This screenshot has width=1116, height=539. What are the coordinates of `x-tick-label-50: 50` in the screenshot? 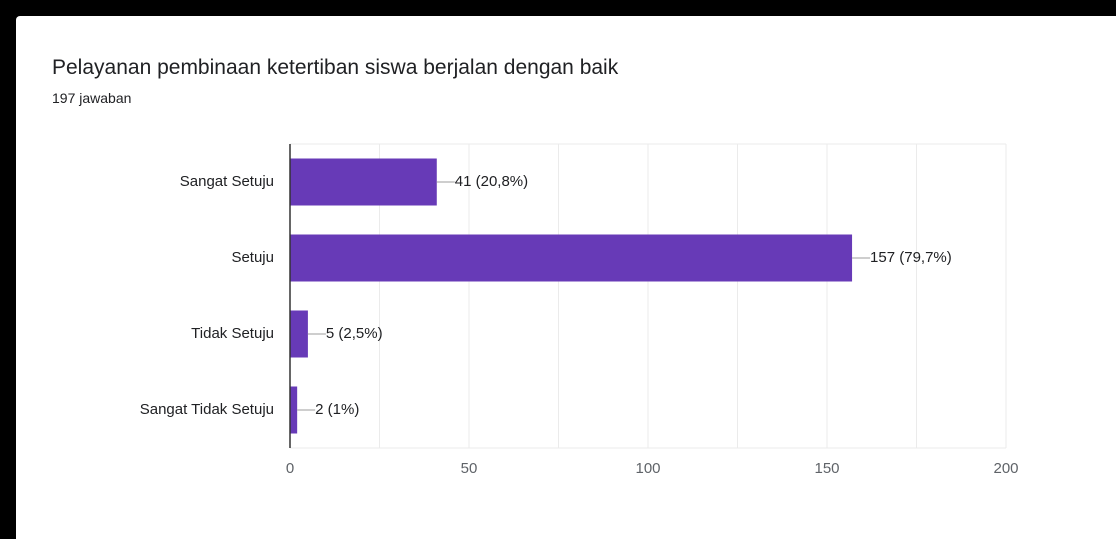 It's located at (469, 468).